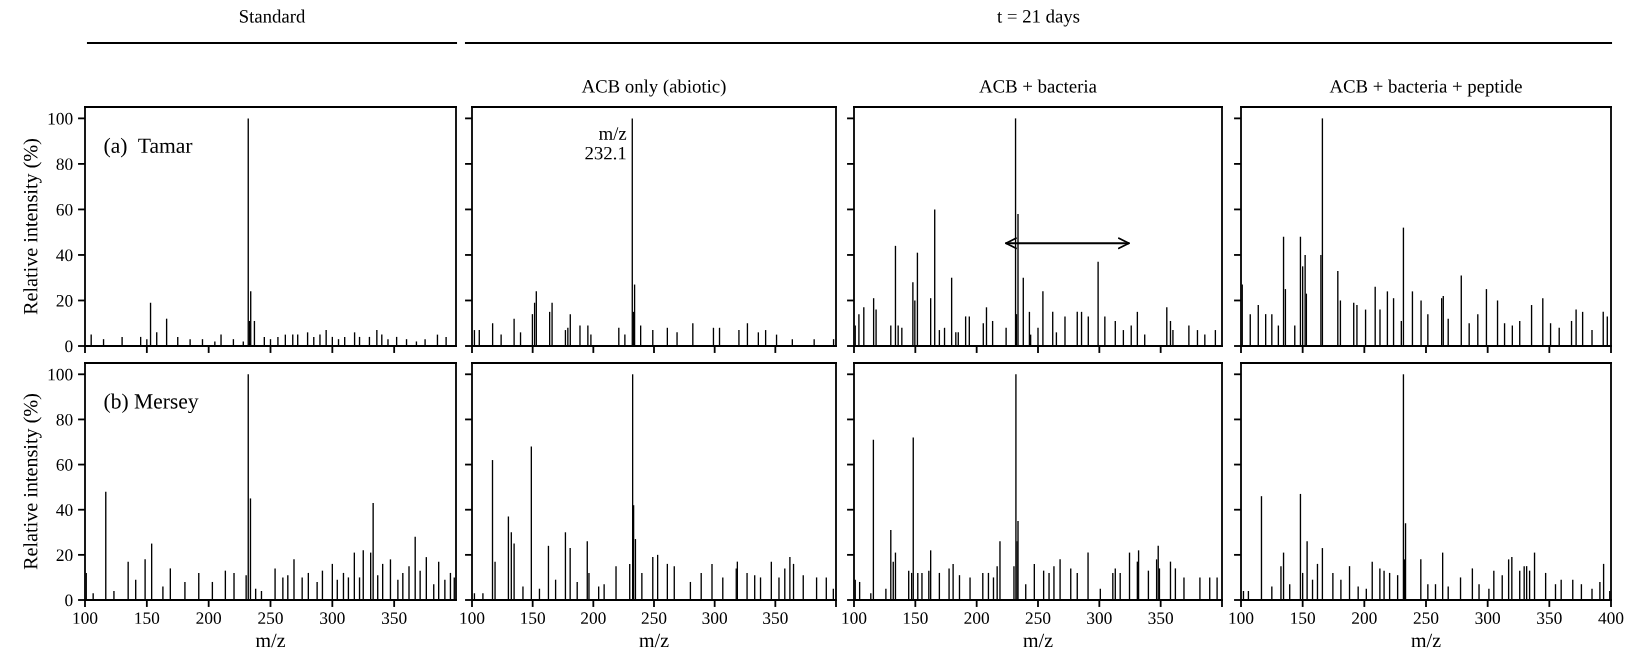 This screenshot has width=1635, height=672. I want to click on x-tick-label: 400, so click(1611, 618).